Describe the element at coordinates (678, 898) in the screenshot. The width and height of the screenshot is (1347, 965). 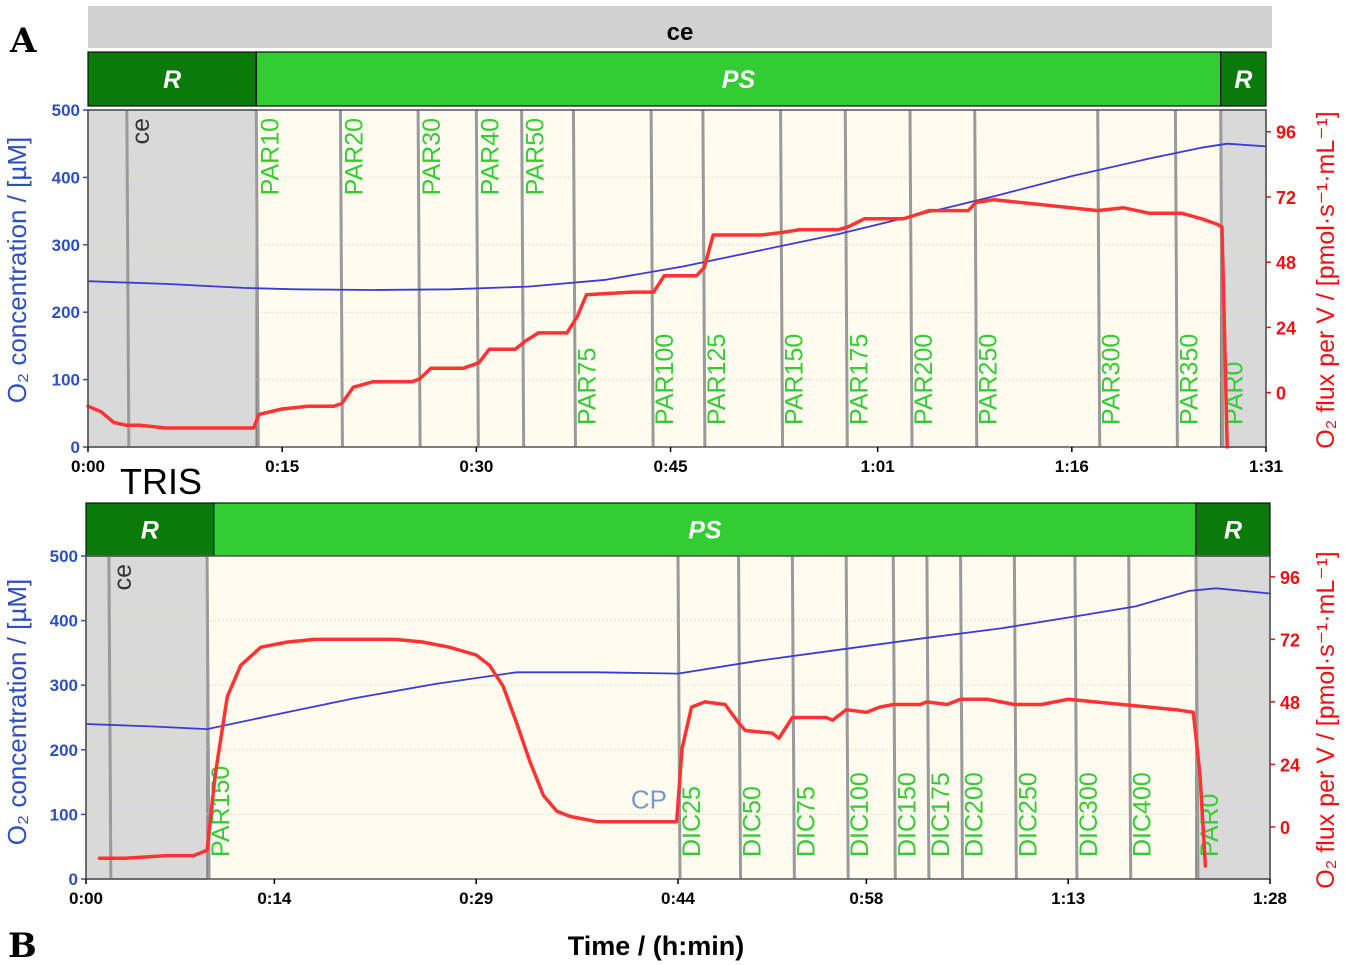
I see `panel-b-x-tick-label-3: 0:44` at that location.